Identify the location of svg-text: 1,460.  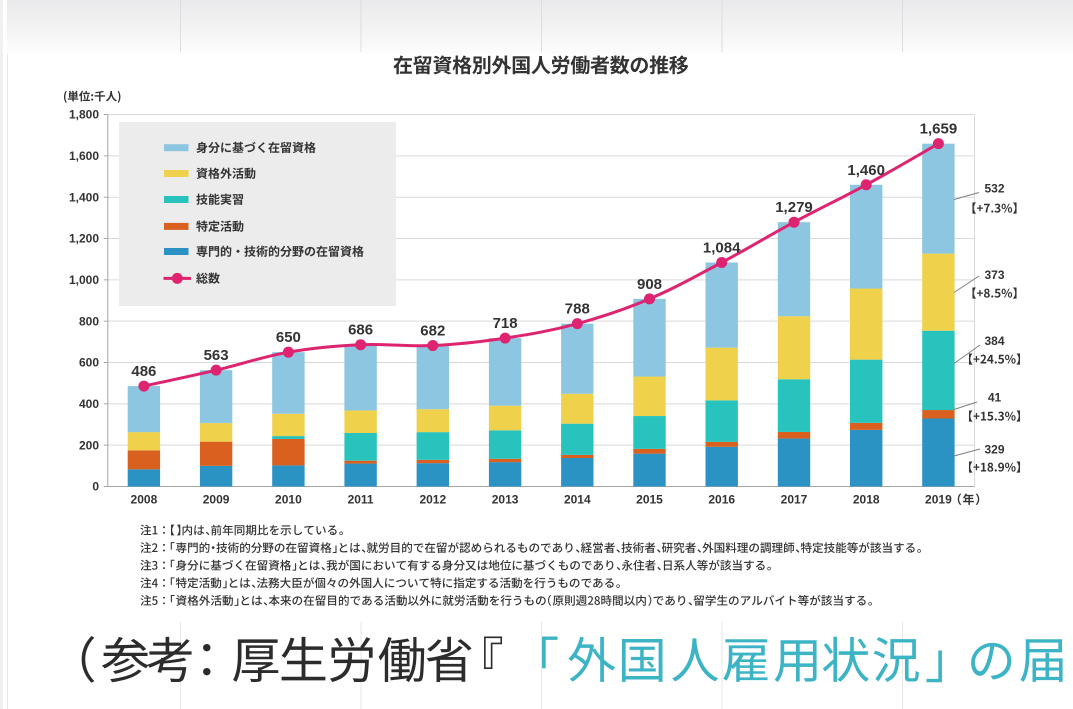
(866, 170).